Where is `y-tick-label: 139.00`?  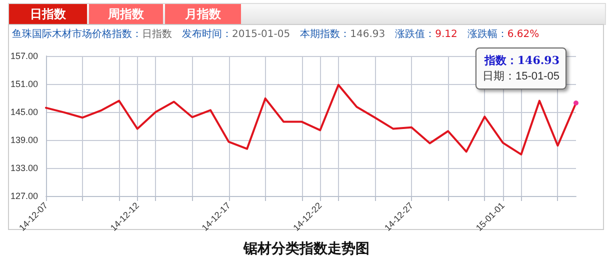 y-tick-label: 139.00 is located at coordinates (24, 140).